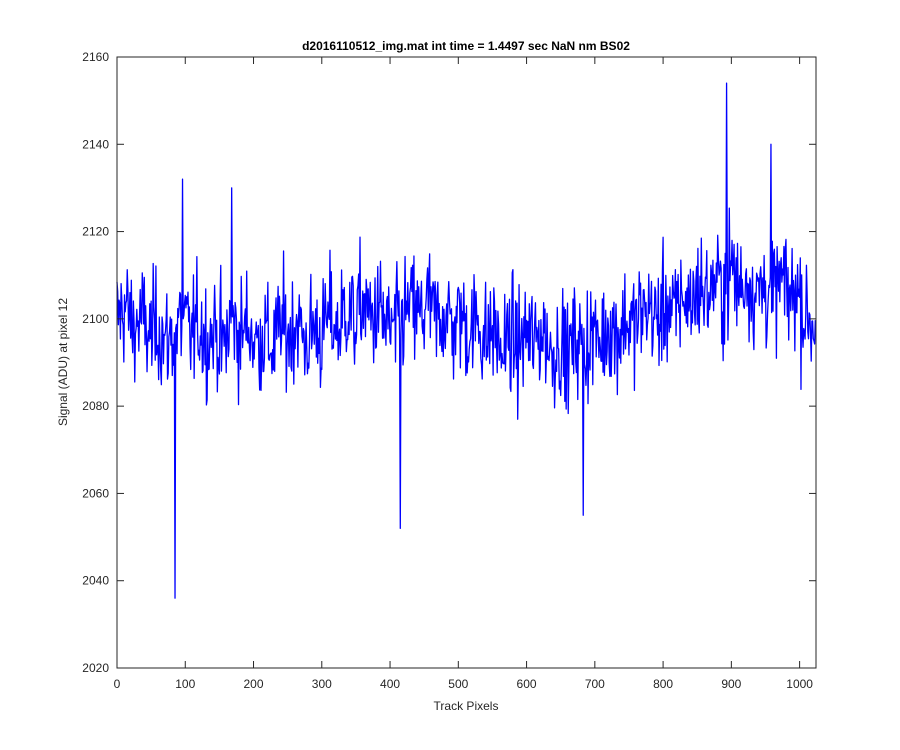 Image resolution: width=900 pixels, height=750 pixels. I want to click on x-tick-label: 1000, so click(799, 684).